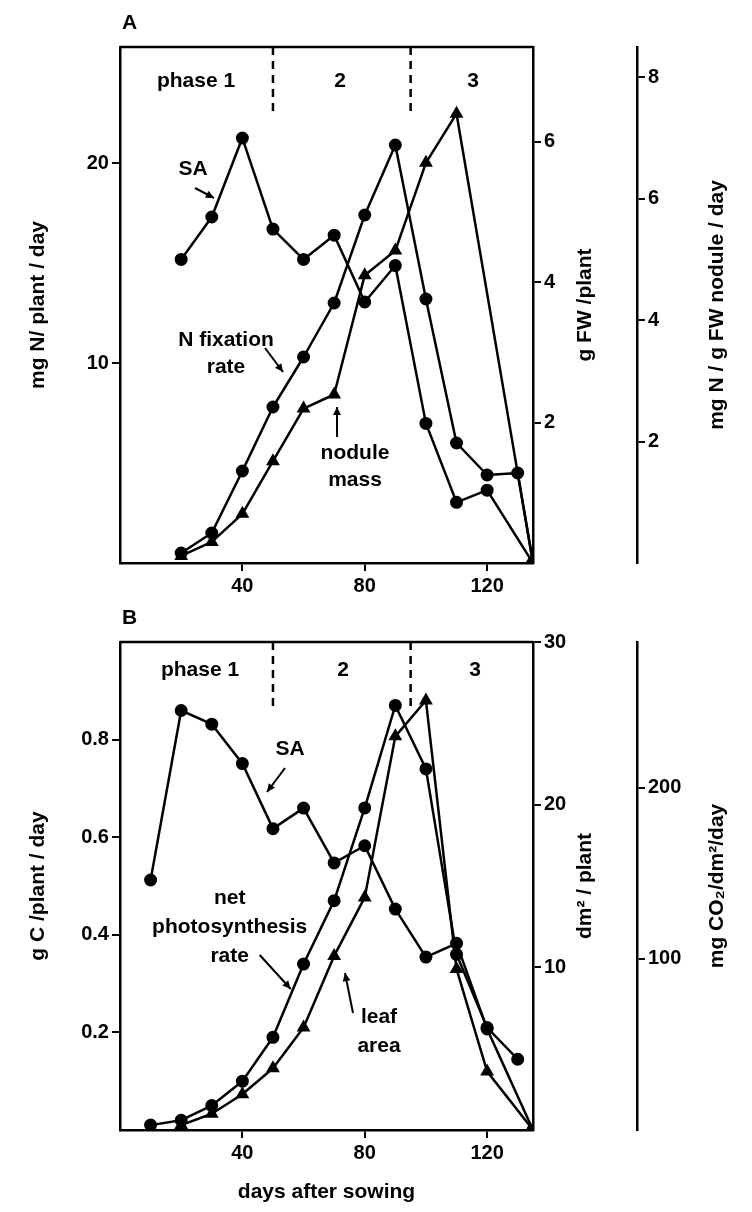 The image size is (752, 1212). What do you see at coordinates (355, 465) in the screenshot?
I see `annotation: nodule mass` at bounding box center [355, 465].